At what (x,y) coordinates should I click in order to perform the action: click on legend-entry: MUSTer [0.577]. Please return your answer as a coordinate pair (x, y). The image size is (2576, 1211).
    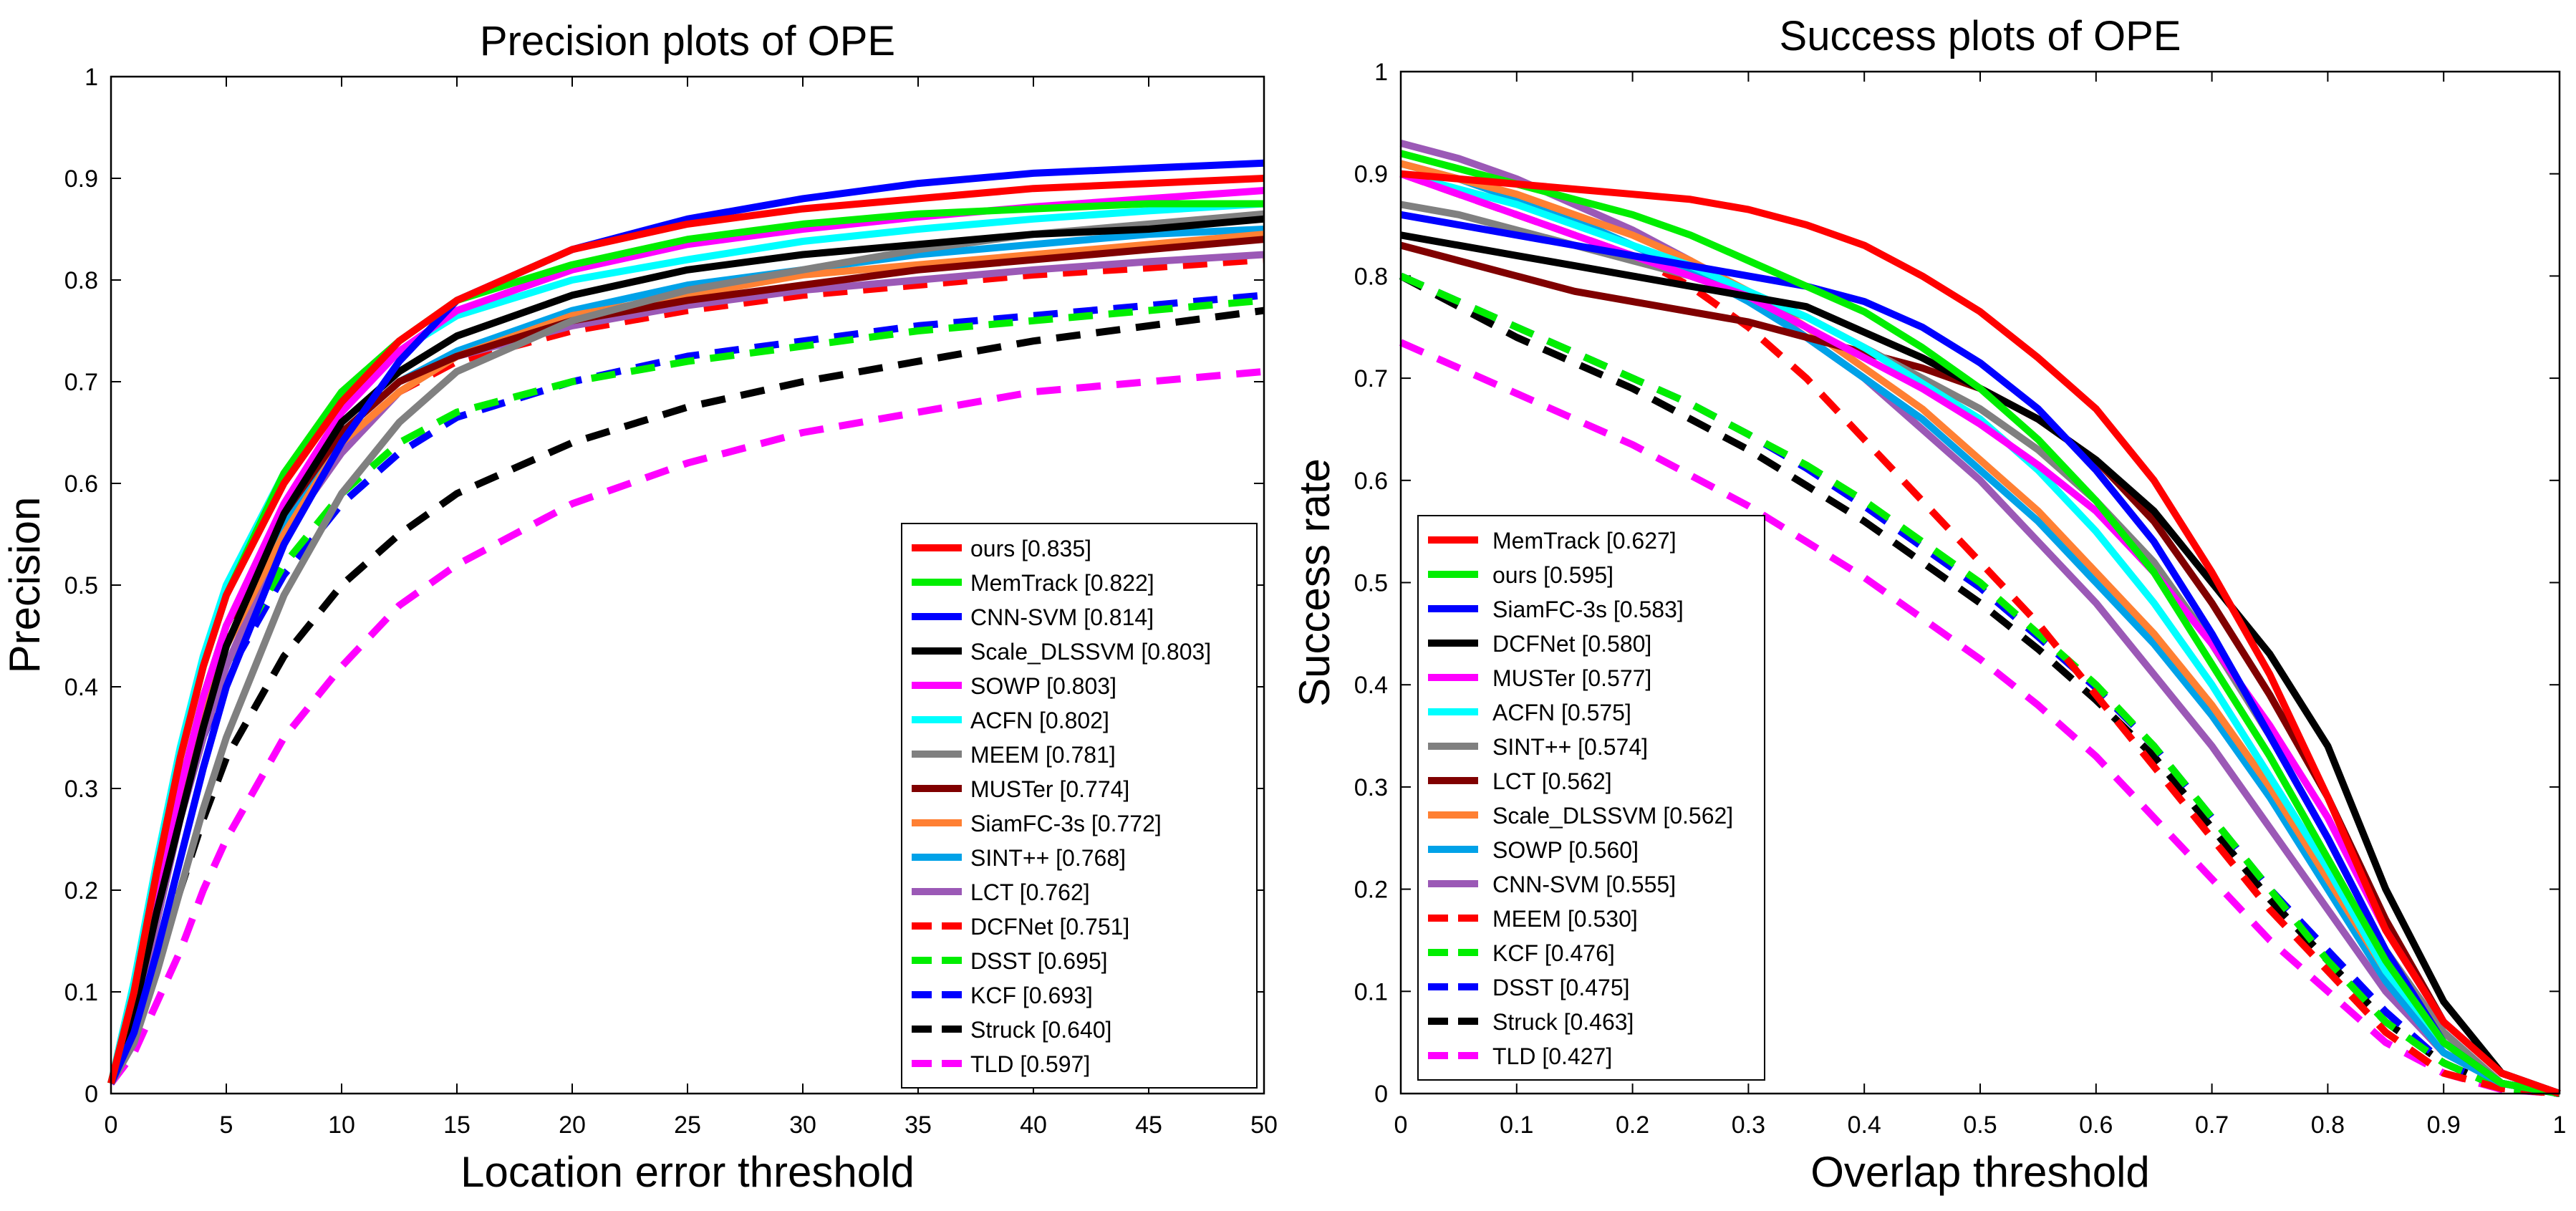
    Looking at the image, I should click on (1572, 678).